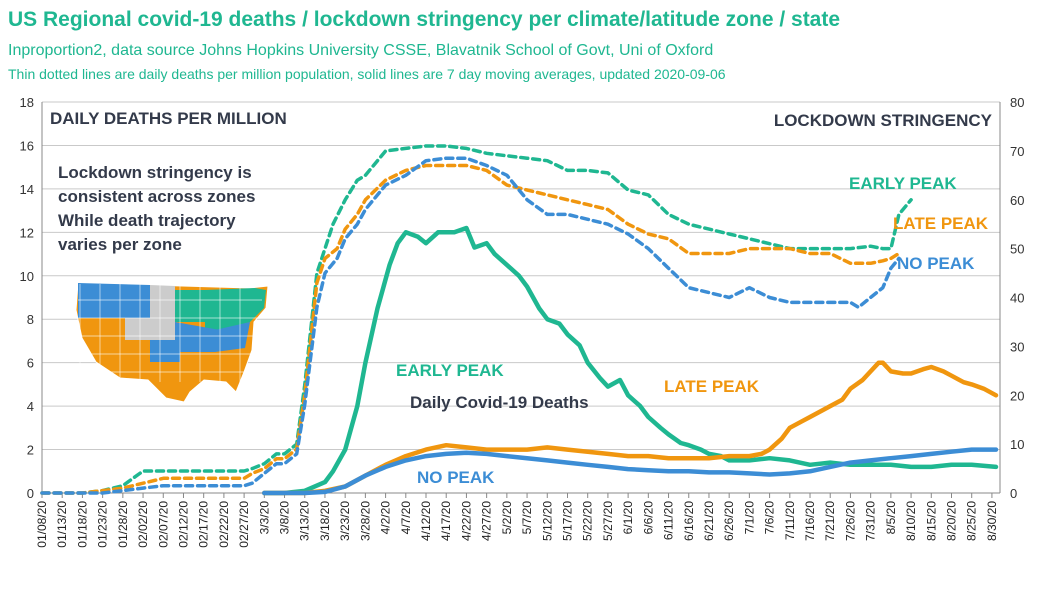 This screenshot has width=1051, height=592. What do you see at coordinates (27, 145) in the screenshot?
I see `left-tick-label: 16` at bounding box center [27, 145].